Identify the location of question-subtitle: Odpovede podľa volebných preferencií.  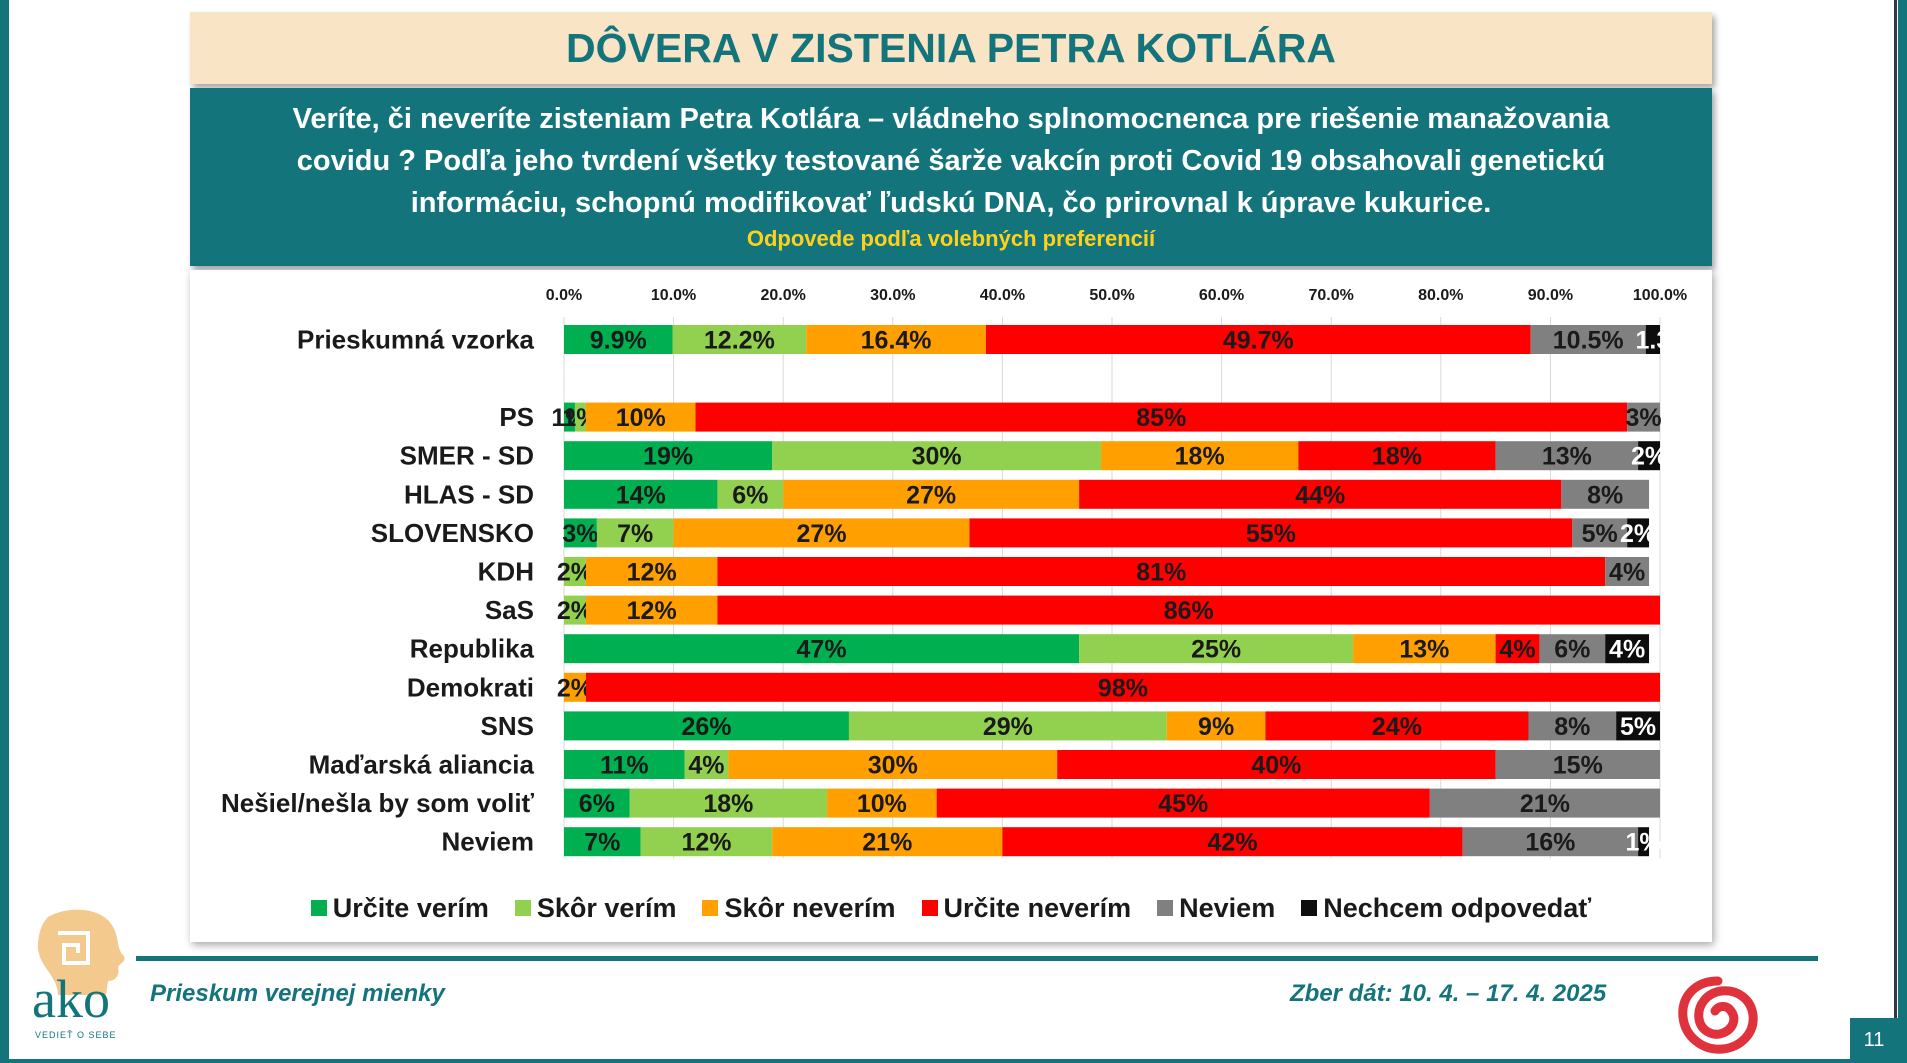
(951, 238).